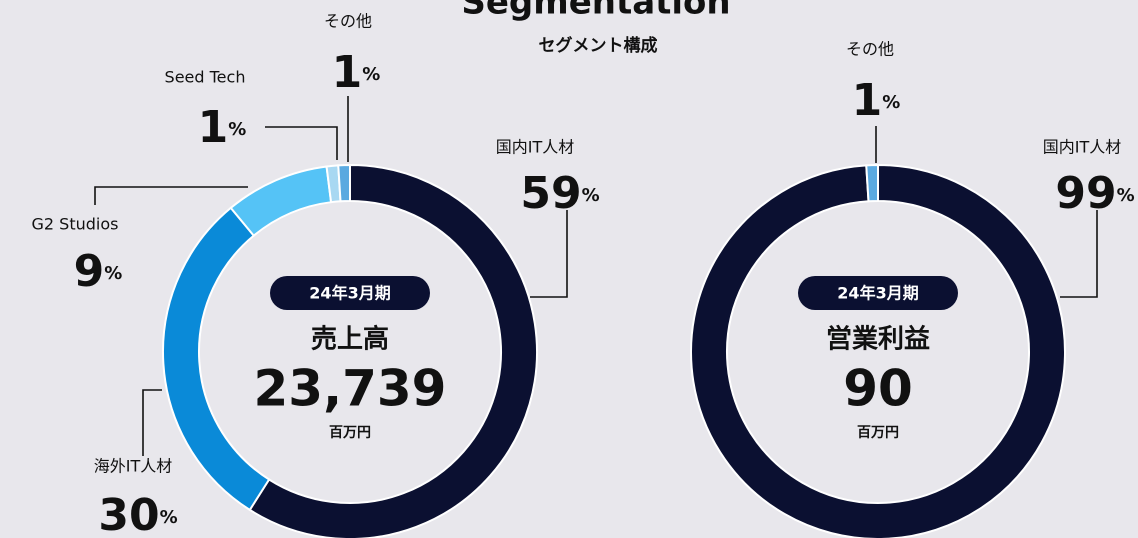  I want to click on subtitle: セグメント構成, so click(598, 45).